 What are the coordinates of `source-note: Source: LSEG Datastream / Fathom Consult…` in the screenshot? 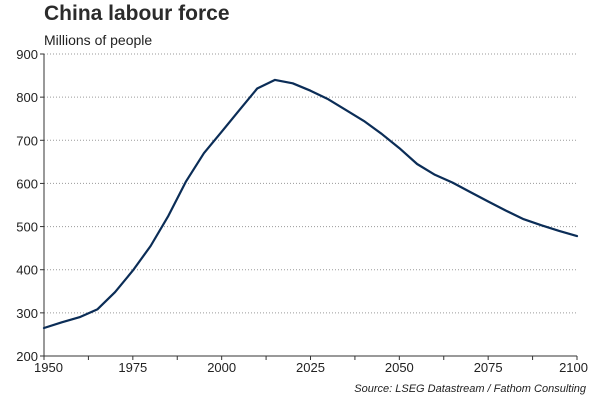 It's located at (470, 389).